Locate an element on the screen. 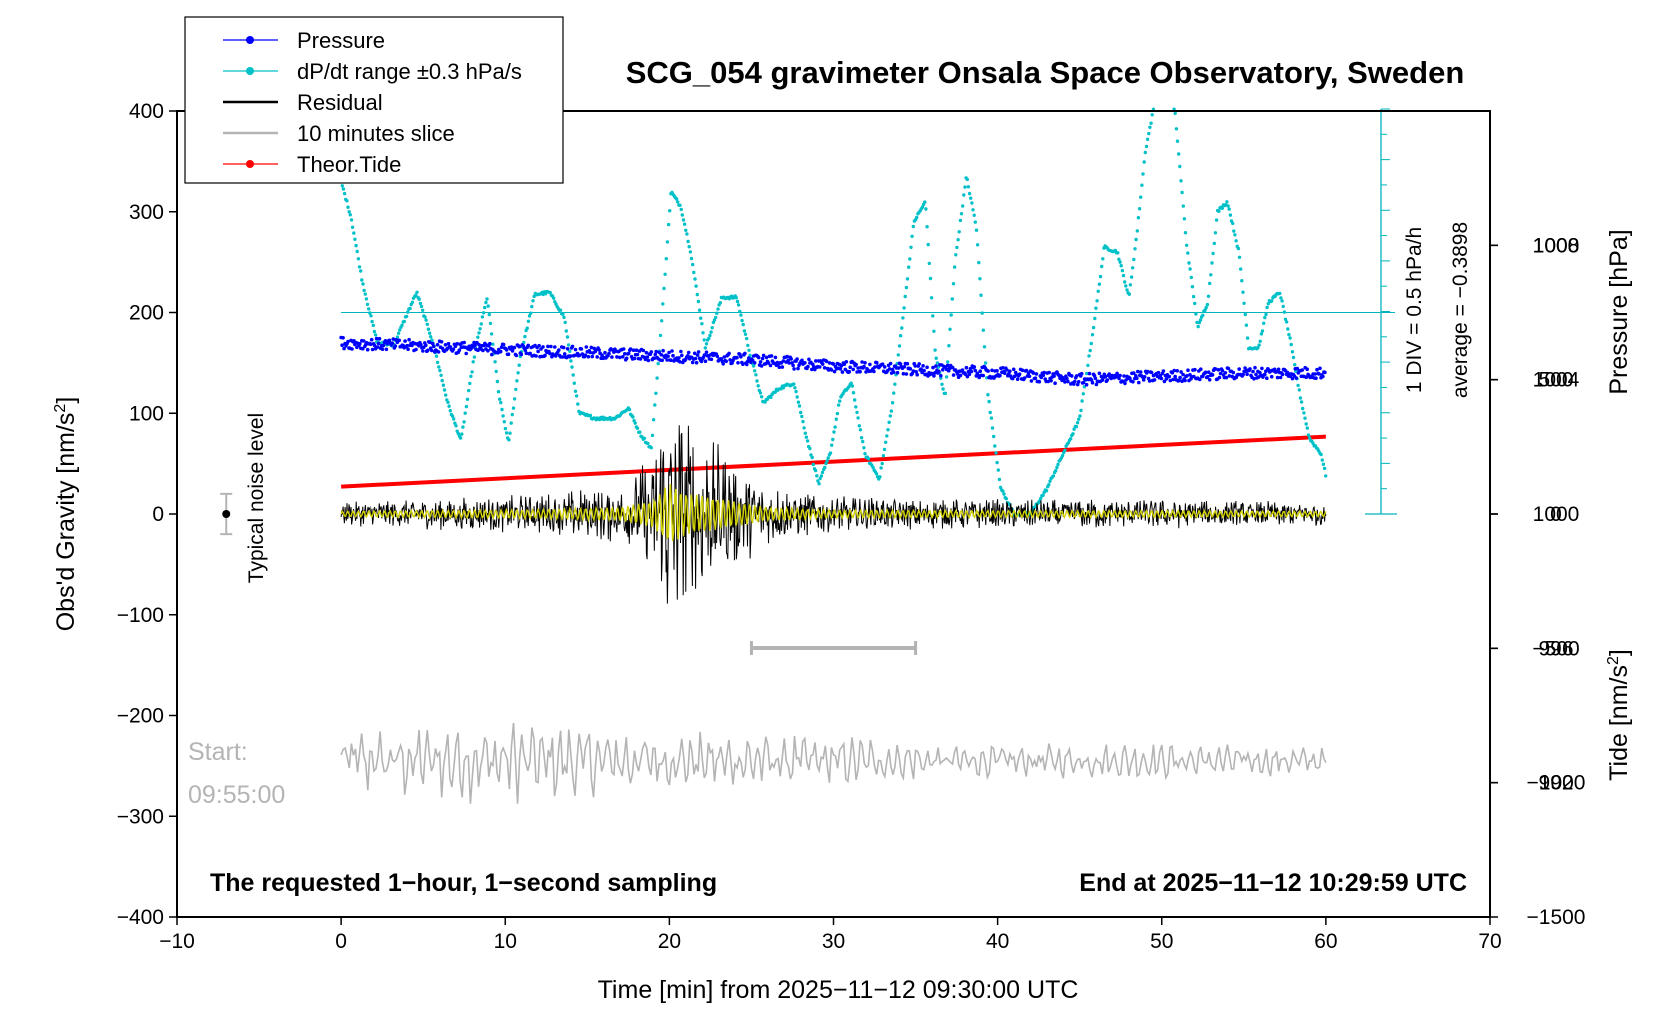 The width and height of the screenshot is (1676, 1020). pressure-axis-ticks: 1008 1004 1000 996 992 is located at coordinates (1535, 514).